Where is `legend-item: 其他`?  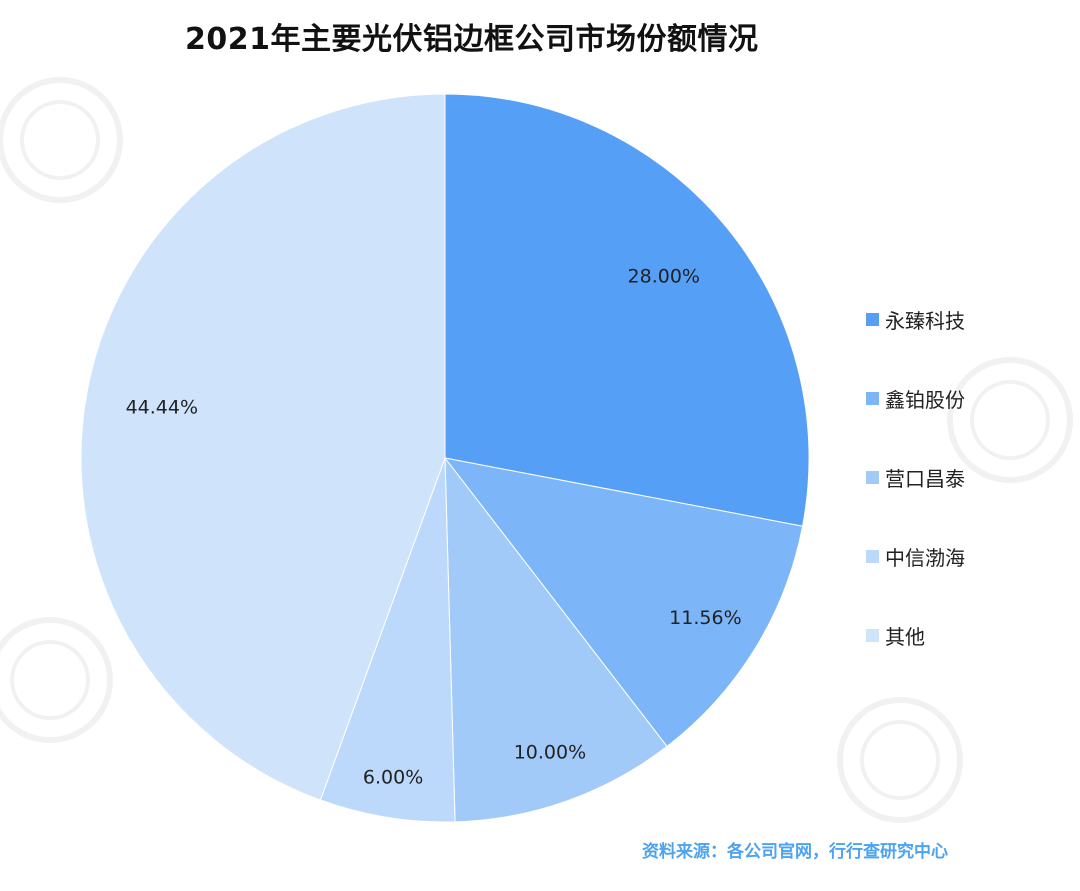
legend-item: 其他 is located at coordinates (895, 635).